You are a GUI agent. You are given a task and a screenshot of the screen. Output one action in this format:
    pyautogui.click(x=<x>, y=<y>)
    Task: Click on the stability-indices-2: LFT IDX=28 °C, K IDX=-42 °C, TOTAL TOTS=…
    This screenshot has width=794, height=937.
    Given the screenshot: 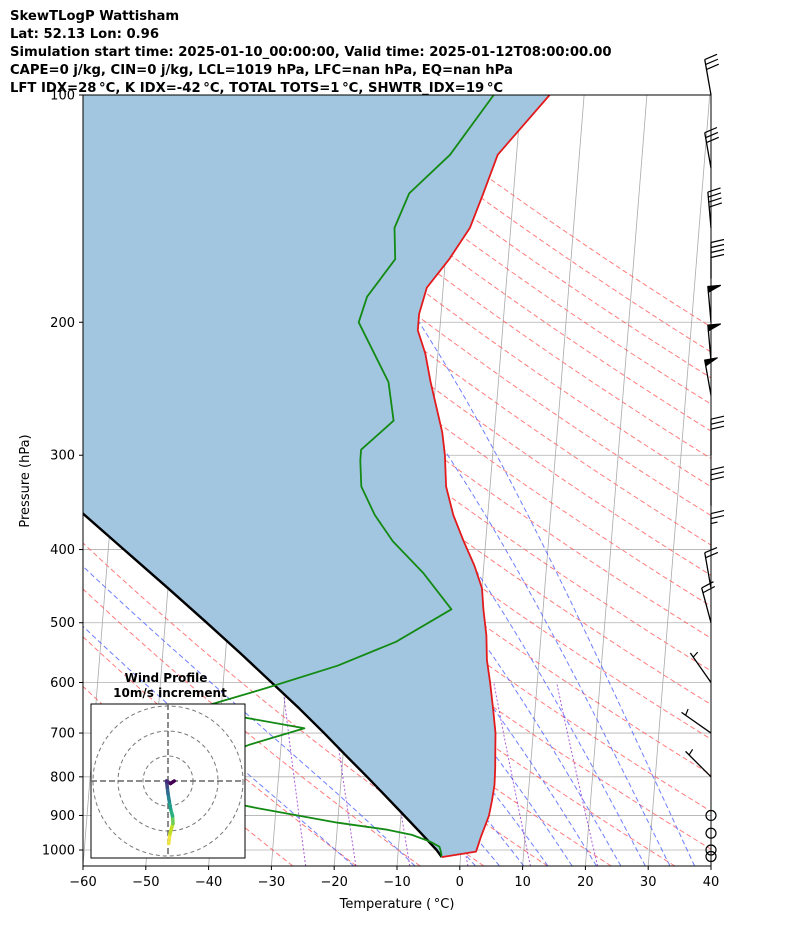 What is the action you would take?
    pyautogui.click(x=257, y=88)
    